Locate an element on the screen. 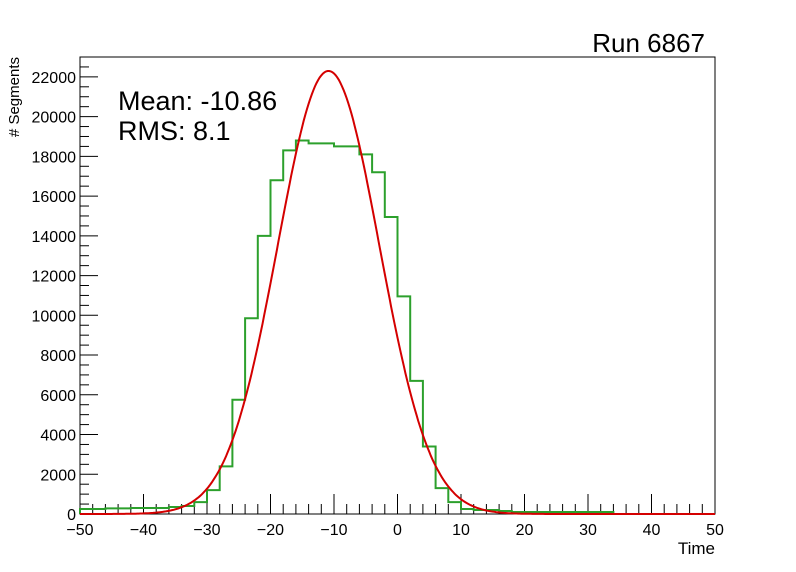 The height and width of the screenshot is (572, 796). y-axis-label: # Segments is located at coordinates (14, 97).